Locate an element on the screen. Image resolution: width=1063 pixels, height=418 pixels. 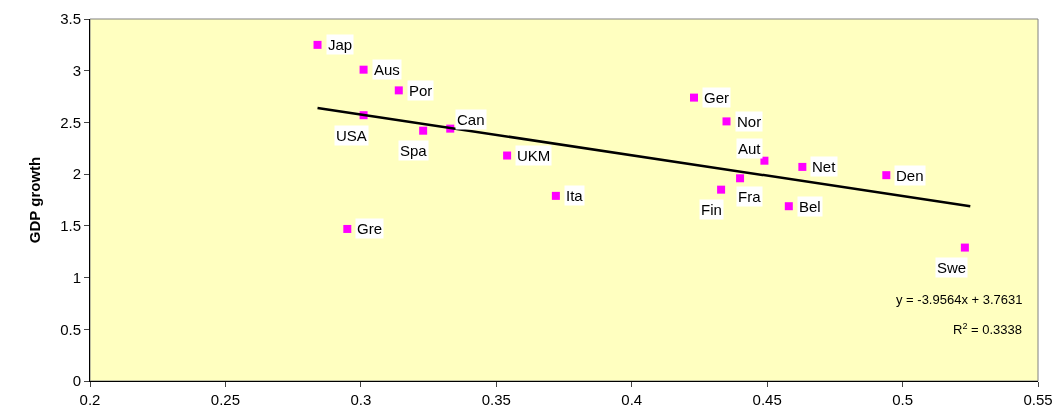
annotation: Fra is located at coordinates (750, 196).